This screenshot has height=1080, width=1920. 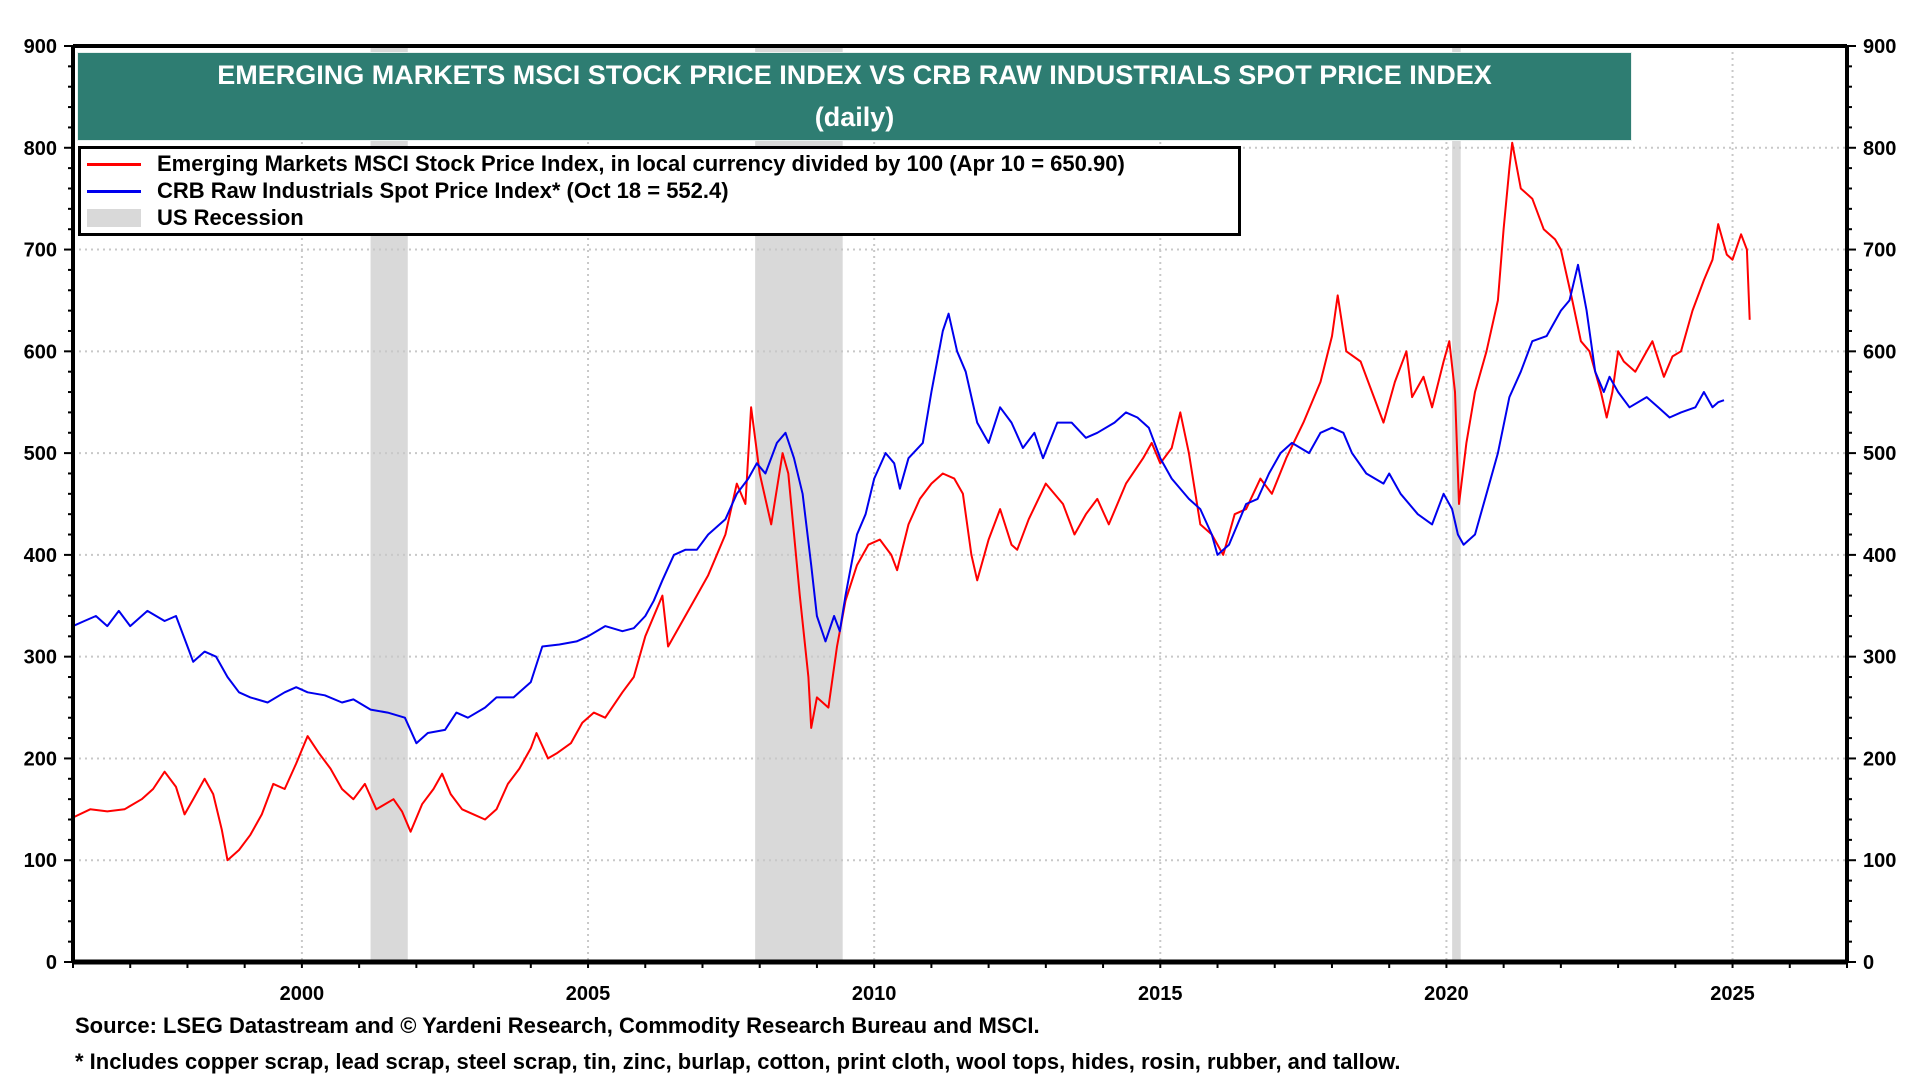 I want to click on y-tick-label-left: 900, so click(x=40, y=47).